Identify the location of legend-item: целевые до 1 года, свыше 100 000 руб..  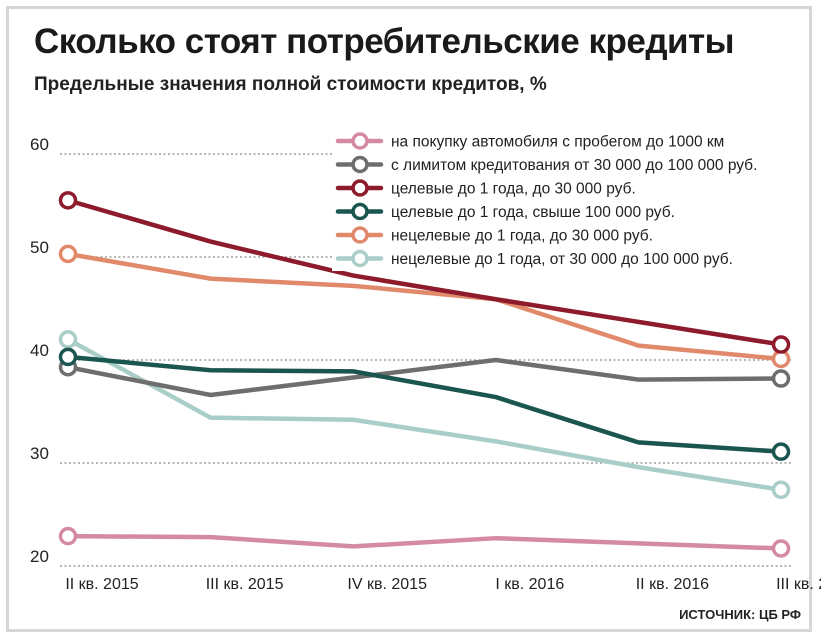
(505, 211).